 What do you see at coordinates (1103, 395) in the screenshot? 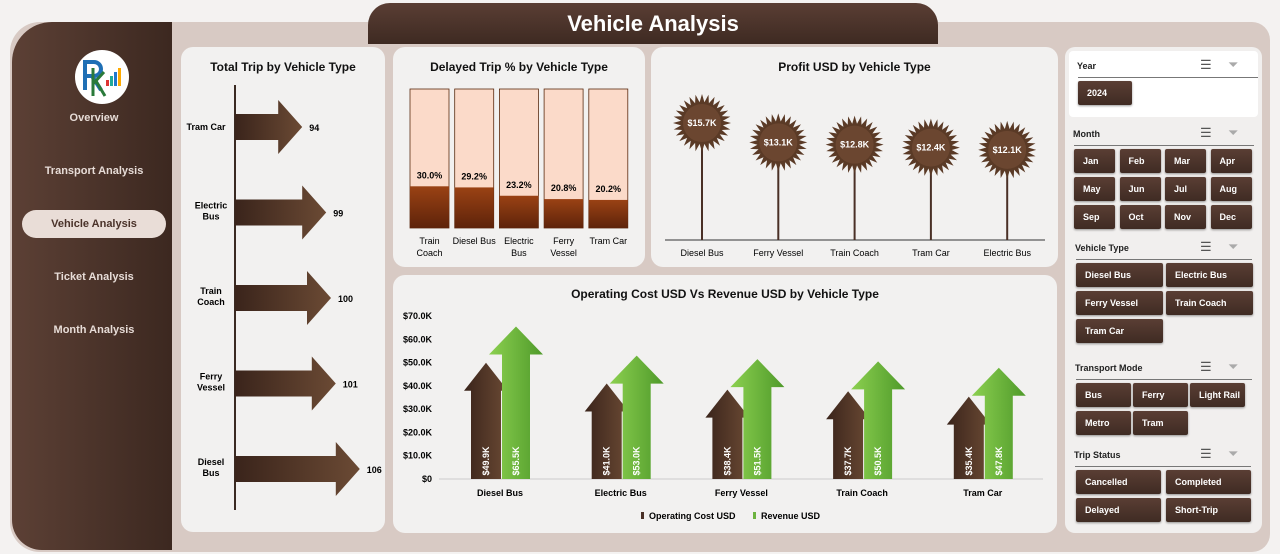
I see `slicer-item: Bus` at bounding box center [1103, 395].